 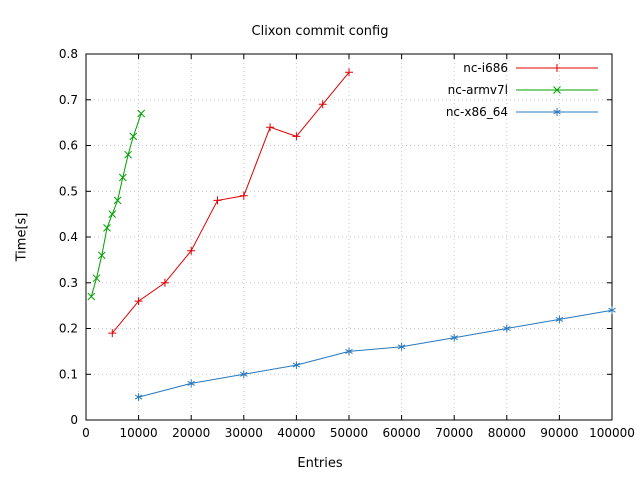 I want to click on legend-label-nc-x86_64: nc-x86_64, so click(x=477, y=112).